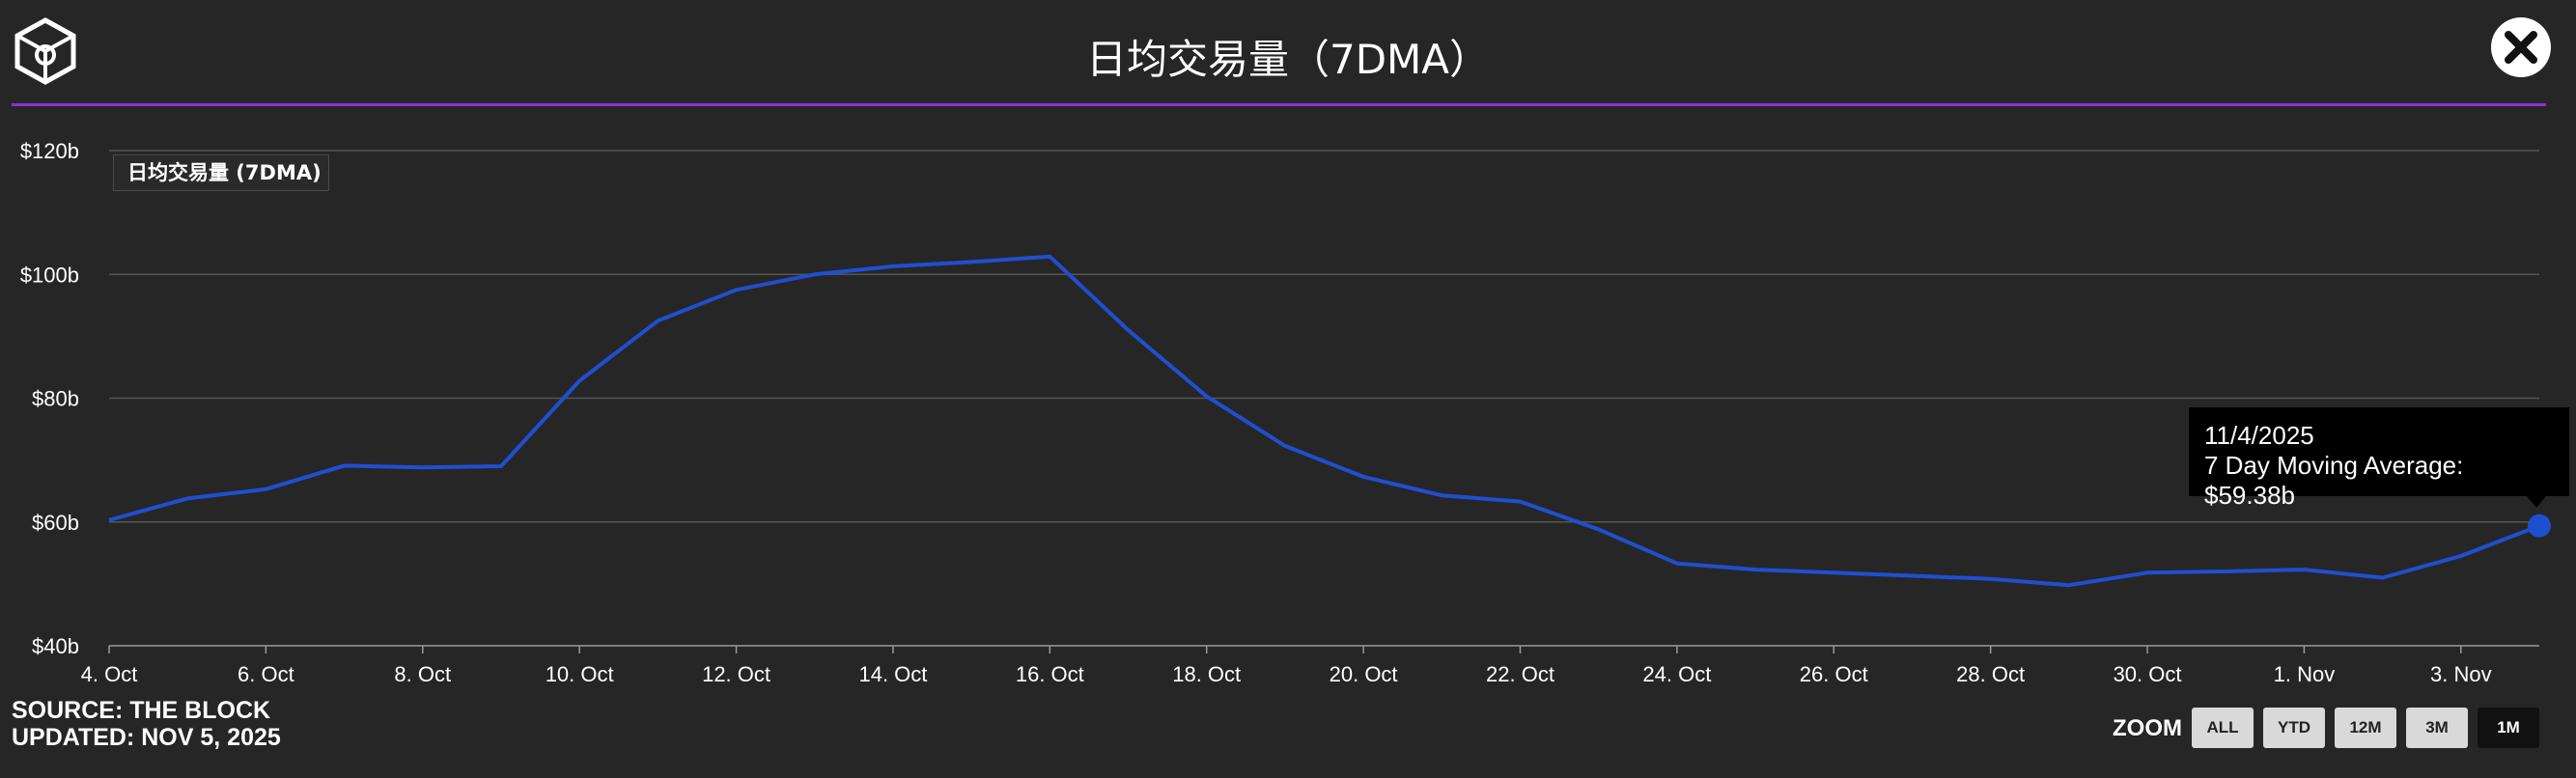  Describe the element at coordinates (1520, 674) in the screenshot. I see `x-tick-label: 22. Oct` at that location.